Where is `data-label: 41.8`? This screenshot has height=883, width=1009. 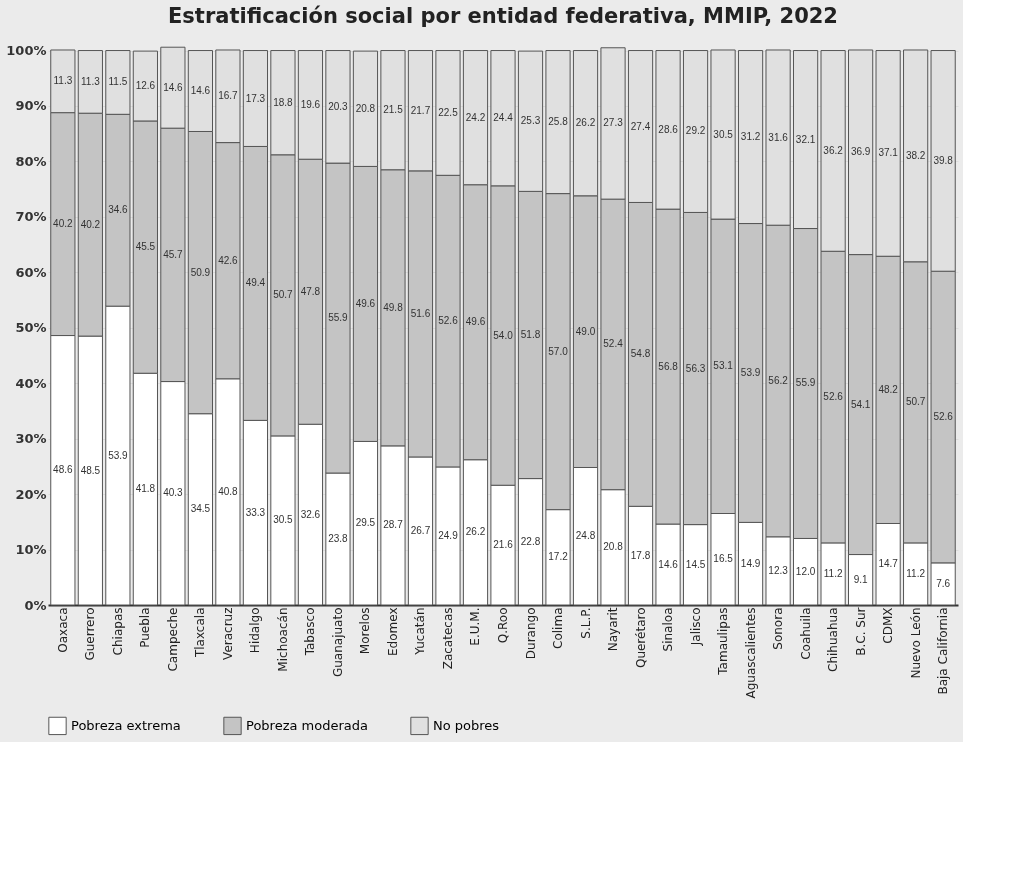 data-label: 41.8 is located at coordinates (145, 489).